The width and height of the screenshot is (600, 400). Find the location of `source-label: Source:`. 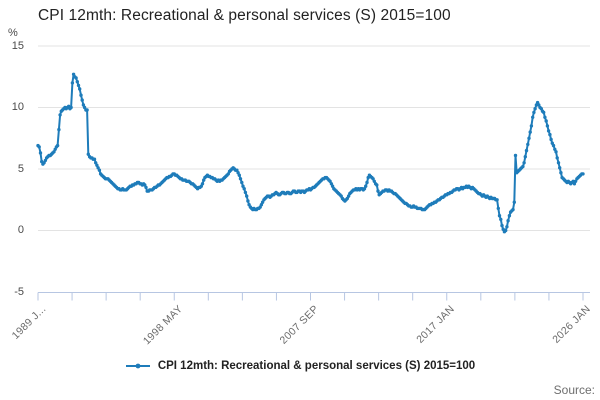

source-label: Source: is located at coordinates (574, 390).